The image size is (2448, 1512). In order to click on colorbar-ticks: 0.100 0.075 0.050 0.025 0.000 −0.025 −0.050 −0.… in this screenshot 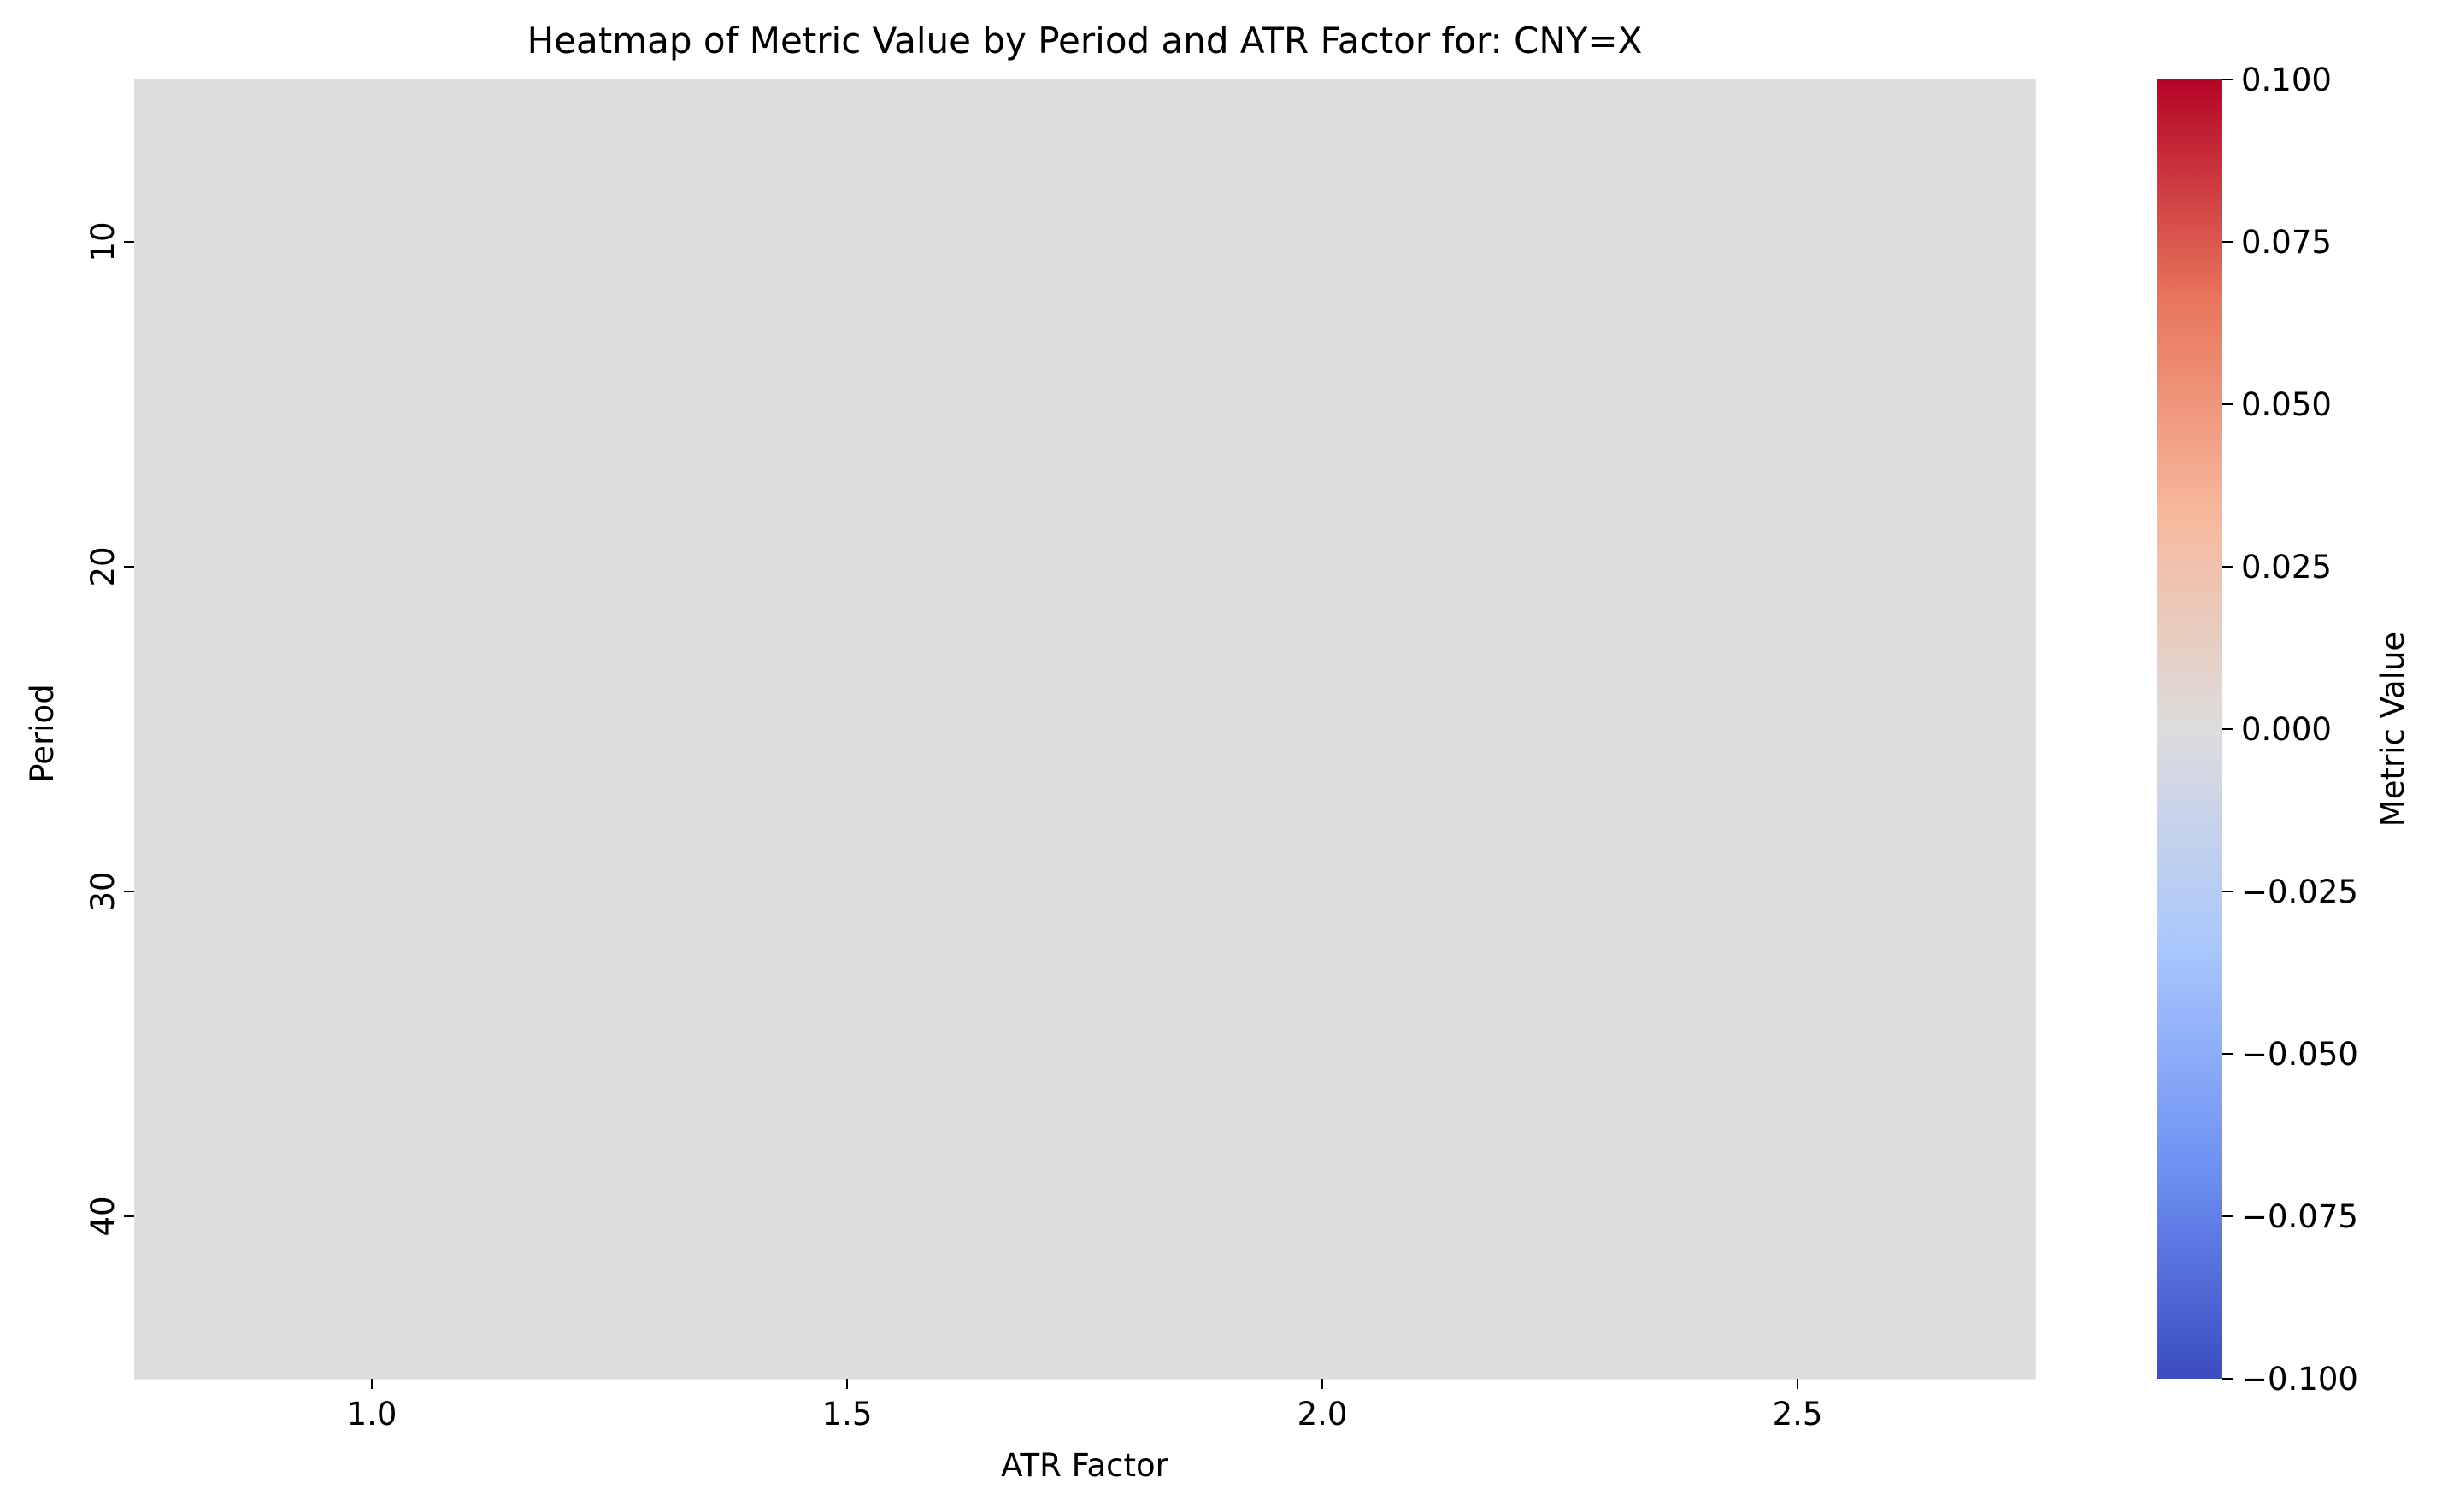, I will do `click(2290, 729)`.